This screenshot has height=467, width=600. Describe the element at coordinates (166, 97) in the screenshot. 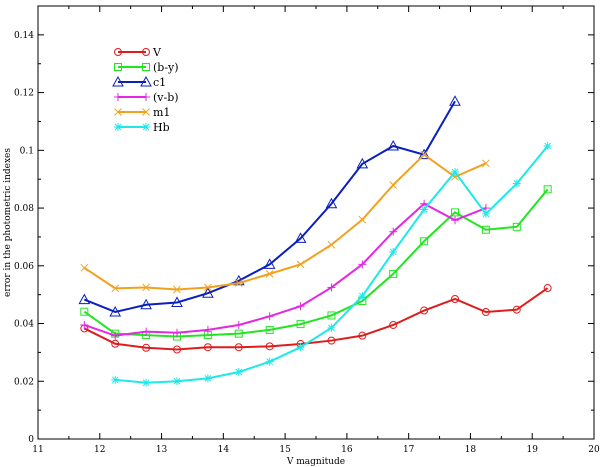

I see `legend-label: (v-b)` at that location.